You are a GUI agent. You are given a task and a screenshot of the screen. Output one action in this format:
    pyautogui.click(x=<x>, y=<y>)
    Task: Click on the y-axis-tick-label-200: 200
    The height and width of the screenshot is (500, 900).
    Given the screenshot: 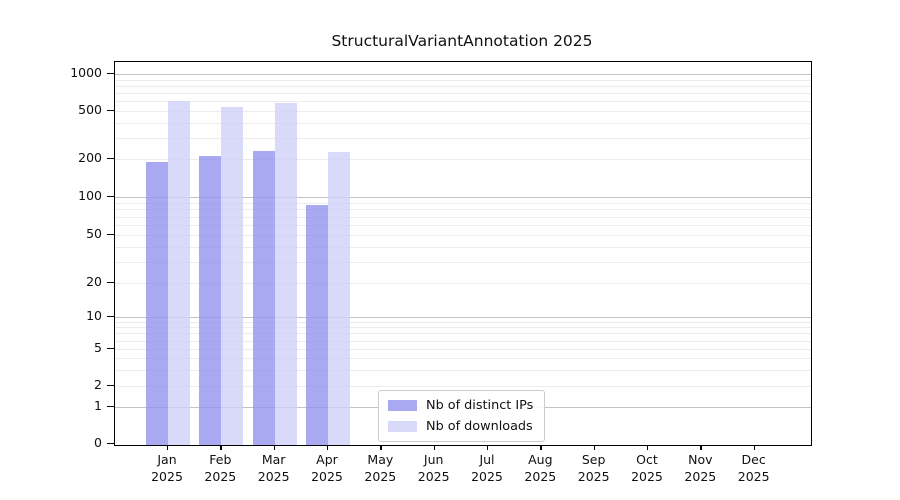 What is the action you would take?
    pyautogui.click(x=90, y=157)
    